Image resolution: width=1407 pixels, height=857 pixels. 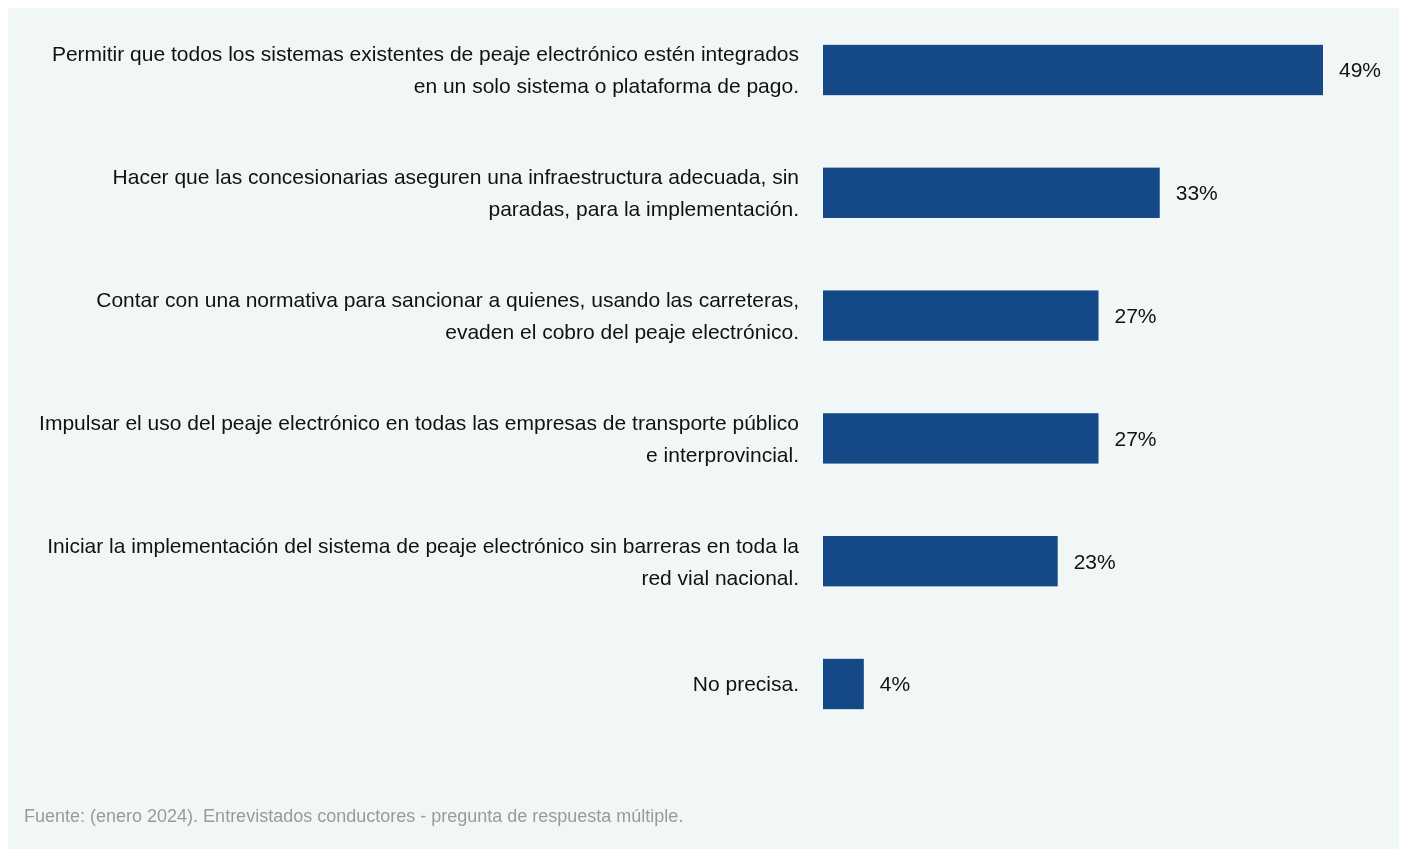 I want to click on y-tick-label: Impulsar el uso del peaje electrónico en todas las empresas de transporte público e interprovincial., so click(x=419, y=438).